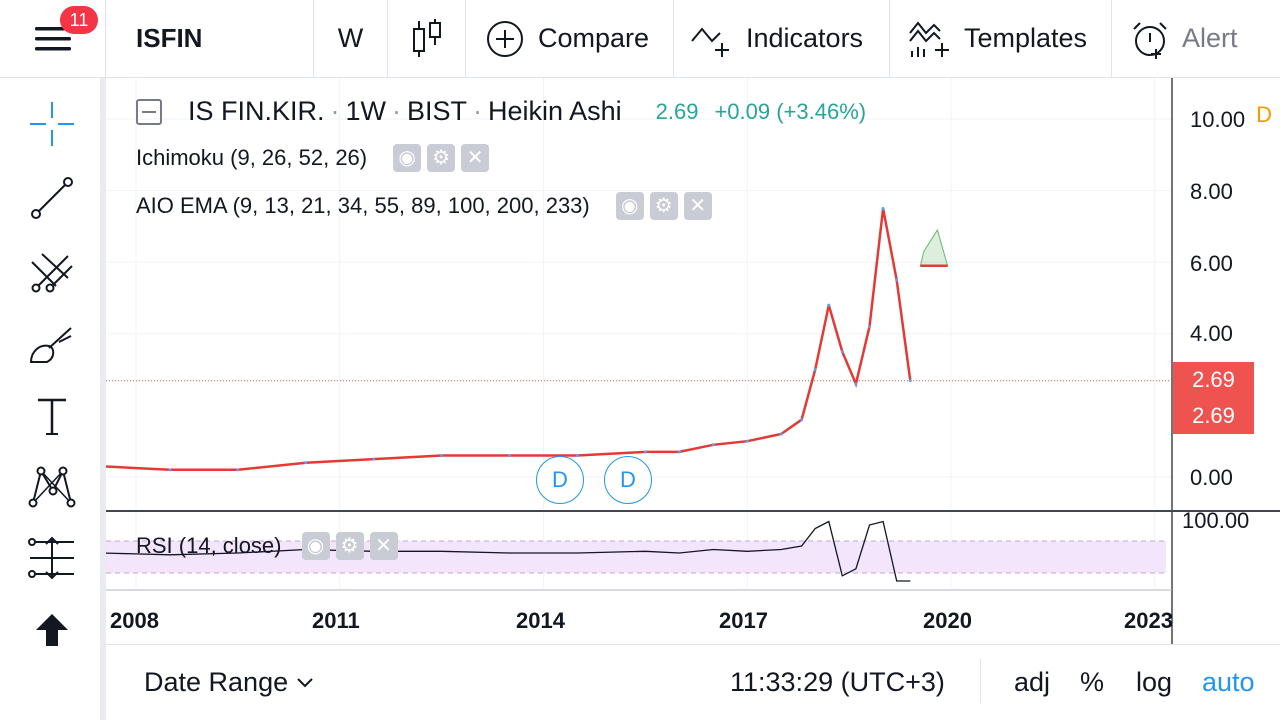  I want to click on price-axis-tick: 6.00, so click(1211, 263).